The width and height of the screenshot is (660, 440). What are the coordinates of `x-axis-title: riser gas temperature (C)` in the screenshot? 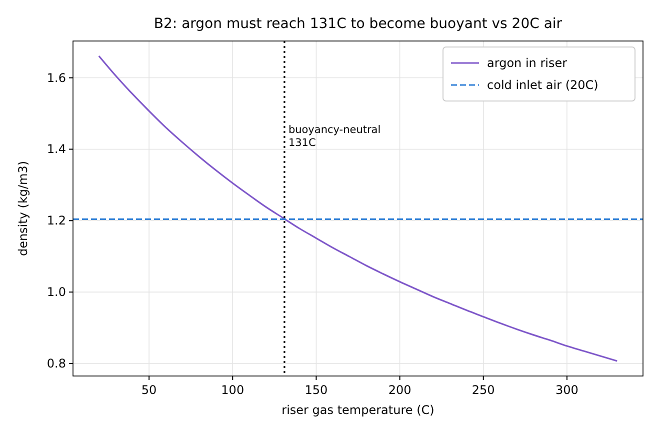 It's located at (358, 410).